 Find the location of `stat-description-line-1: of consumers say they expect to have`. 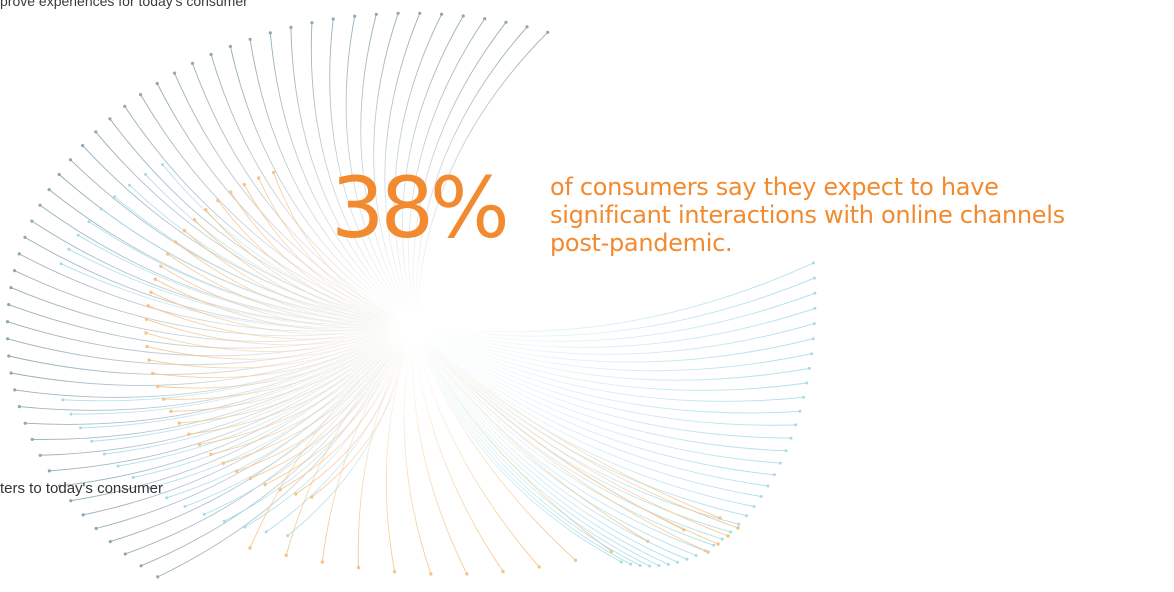

stat-description-line-1: of consumers say they expect to have is located at coordinates (774, 187).